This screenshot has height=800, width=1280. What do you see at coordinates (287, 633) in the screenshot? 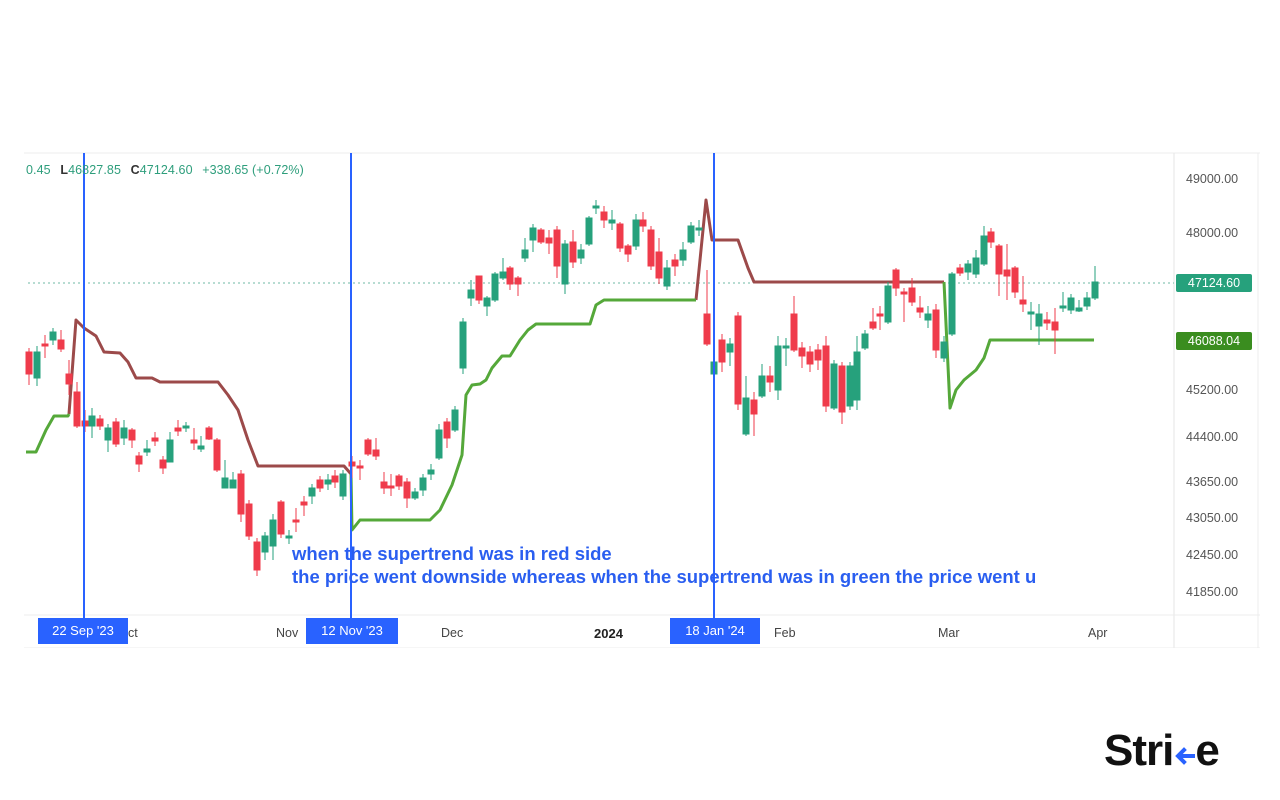
I see `time-tick: Nov` at bounding box center [287, 633].